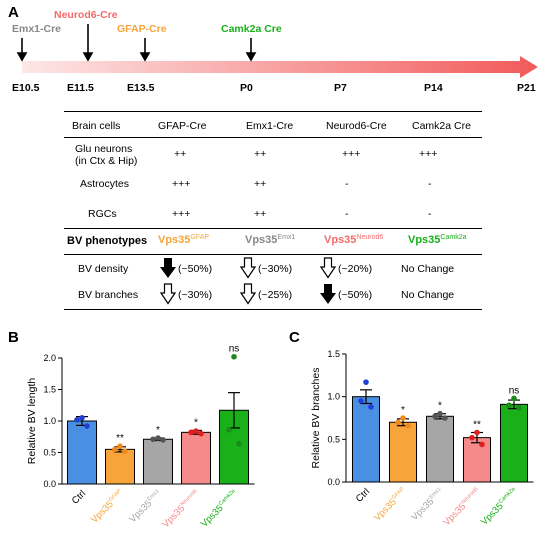  I want to click on cell-astro-neurod6: -, so click(347, 184).